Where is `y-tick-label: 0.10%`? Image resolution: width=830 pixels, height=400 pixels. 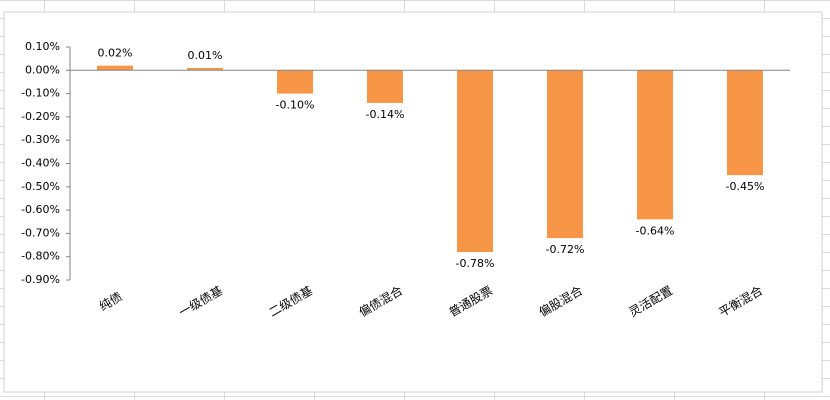 y-tick-label: 0.10% is located at coordinates (42, 46).